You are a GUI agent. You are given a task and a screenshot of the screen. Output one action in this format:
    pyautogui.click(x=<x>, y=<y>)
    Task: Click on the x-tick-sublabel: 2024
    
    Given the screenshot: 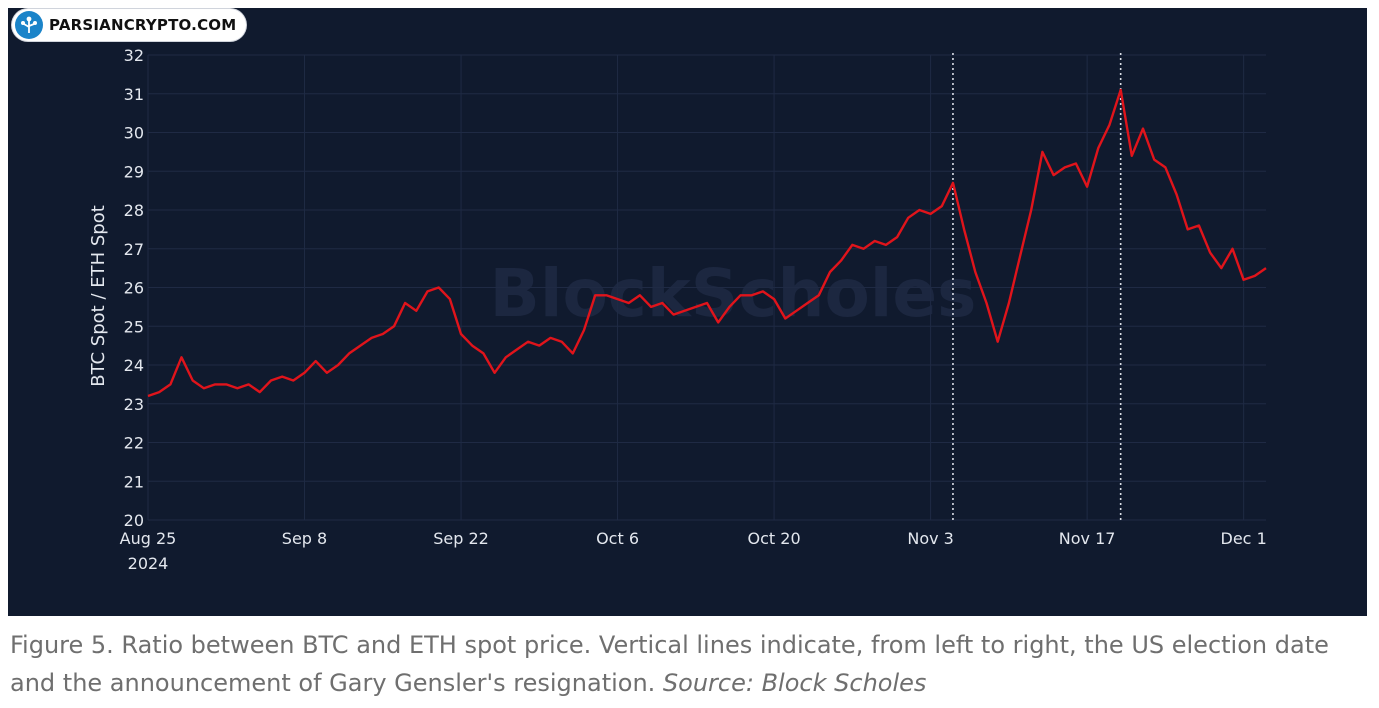 What is the action you would take?
    pyautogui.click(x=148, y=563)
    